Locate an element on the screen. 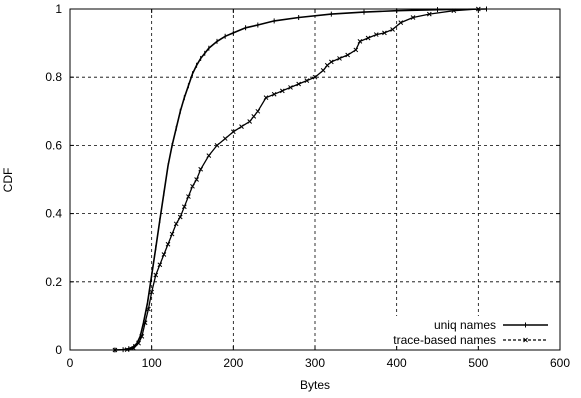 The width and height of the screenshot is (581, 398). y-tick-label: 0.2 is located at coordinates (53, 282).